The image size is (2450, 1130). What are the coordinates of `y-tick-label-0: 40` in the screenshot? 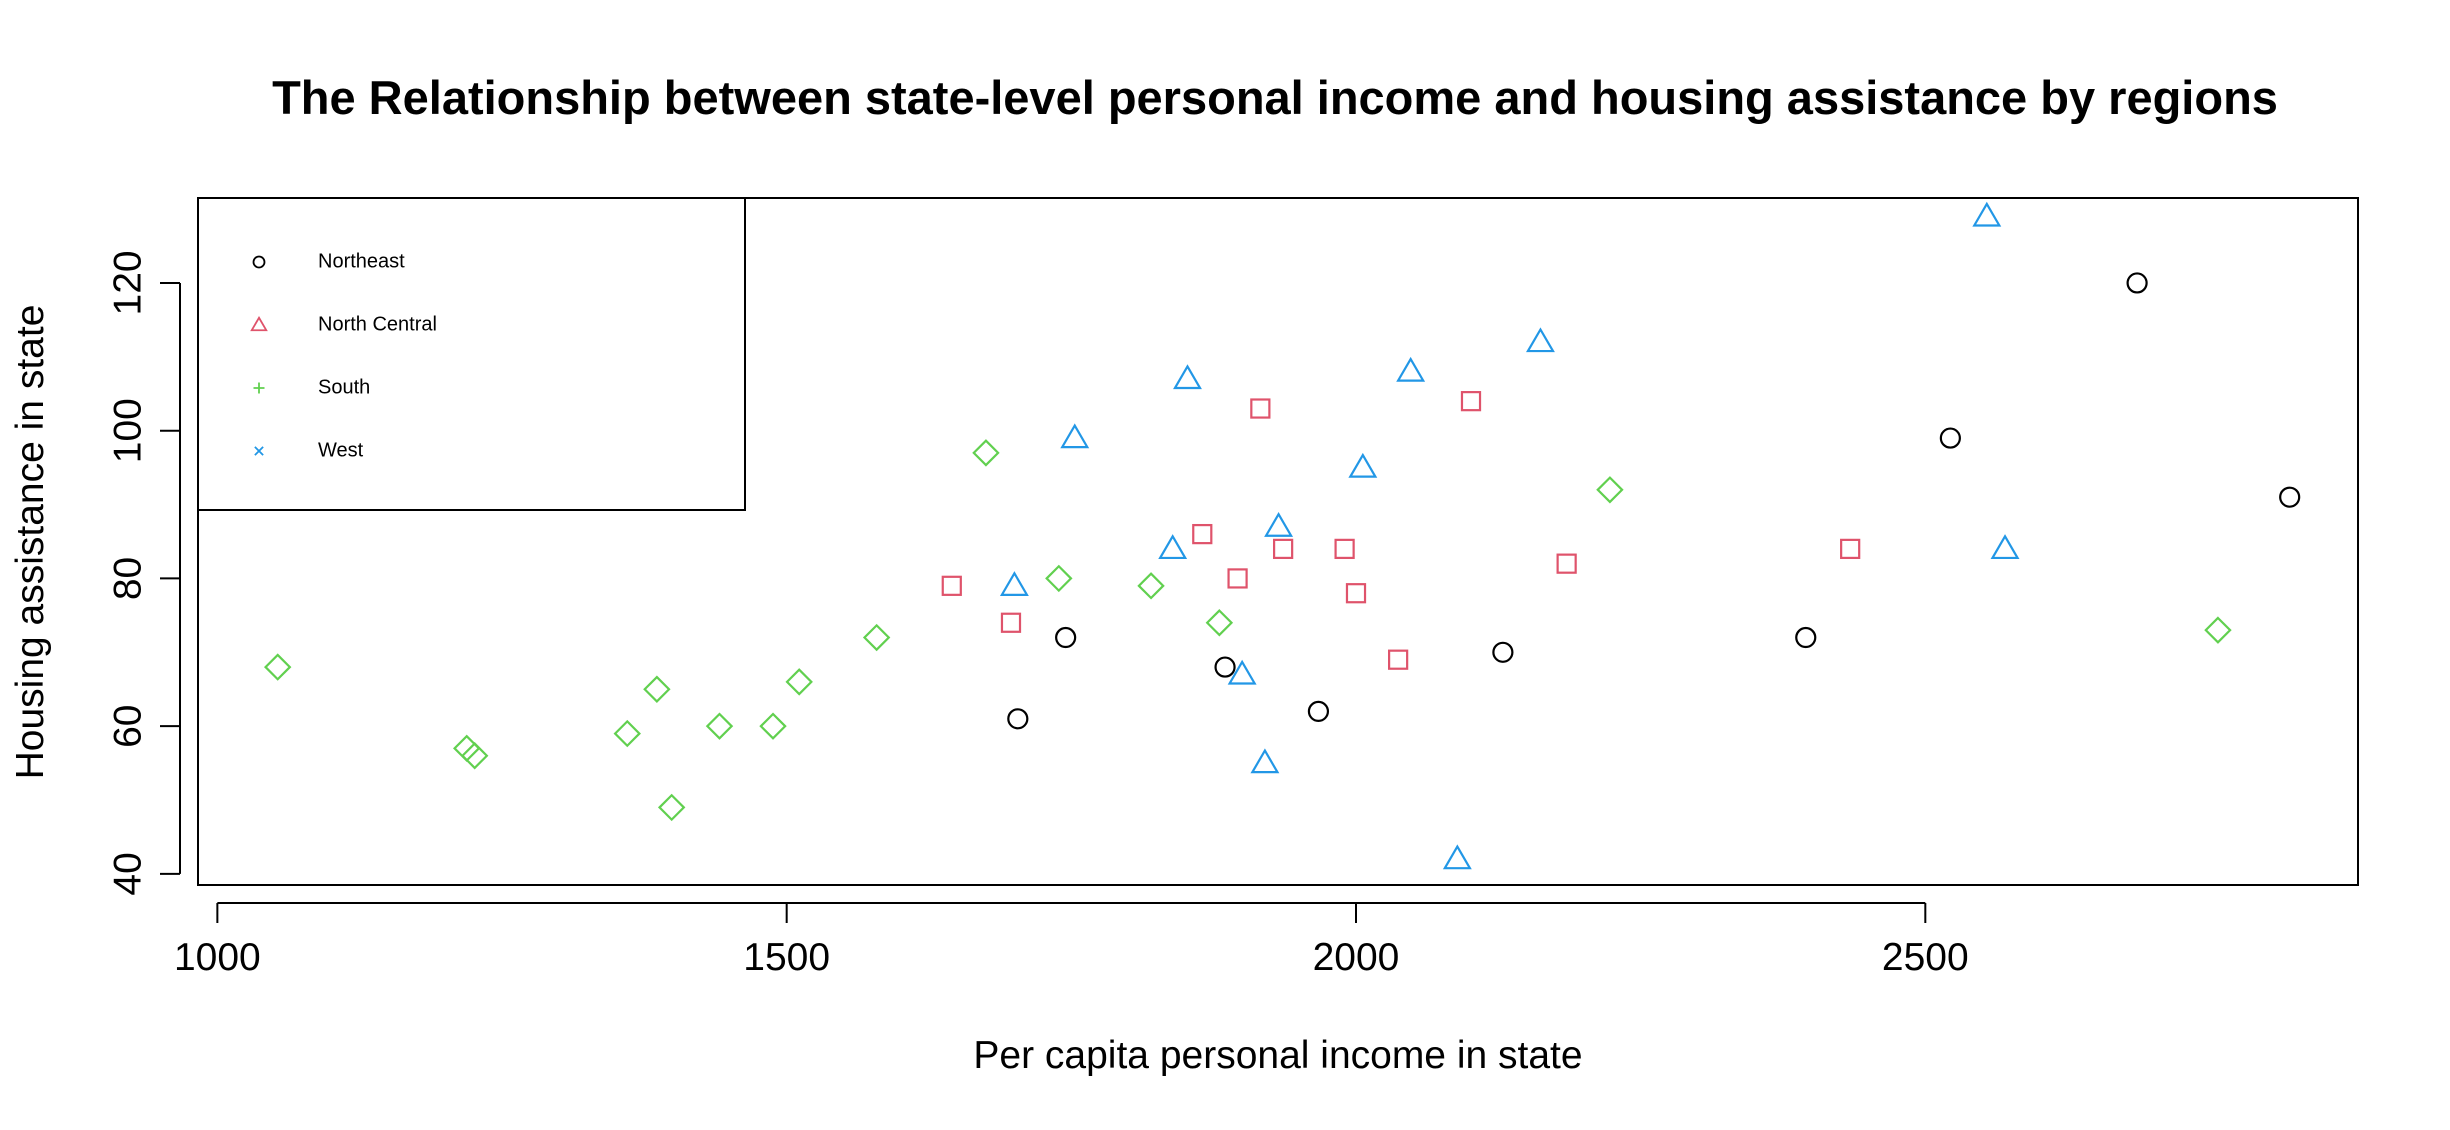 It's located at (127, 873).